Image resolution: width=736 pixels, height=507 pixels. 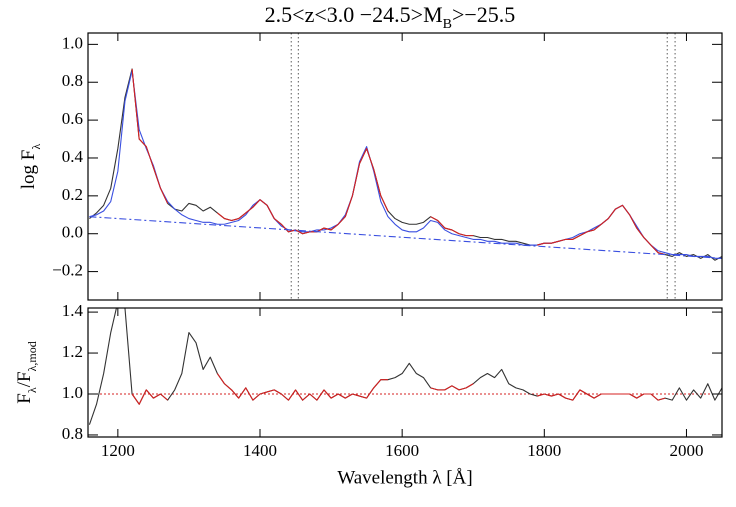 What do you see at coordinates (72, 118) in the screenshot?
I see `y-tick-label: 0.6` at bounding box center [72, 118].